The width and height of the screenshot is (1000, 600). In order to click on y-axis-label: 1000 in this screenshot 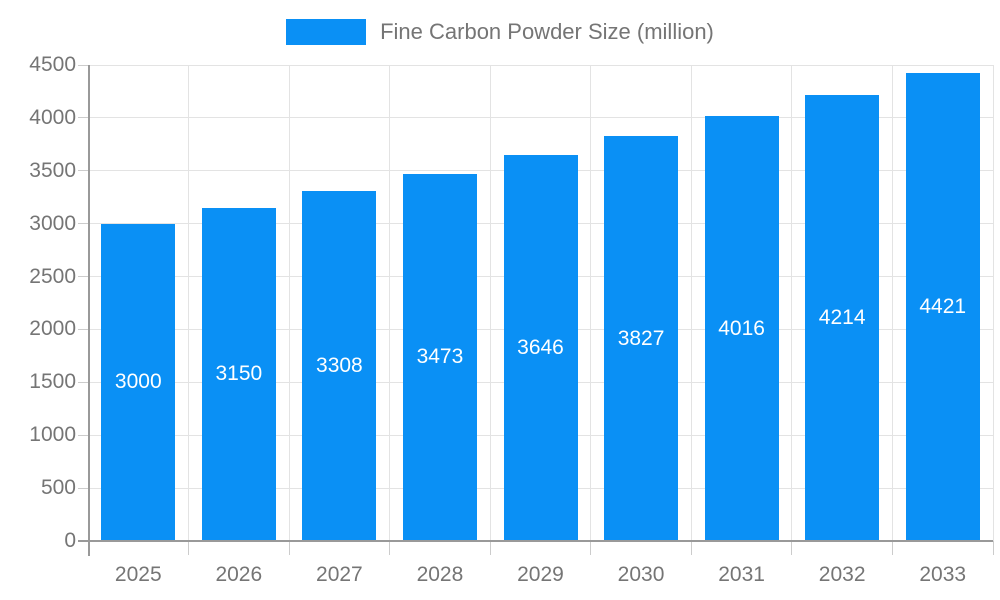, I will do `click(52, 435)`.